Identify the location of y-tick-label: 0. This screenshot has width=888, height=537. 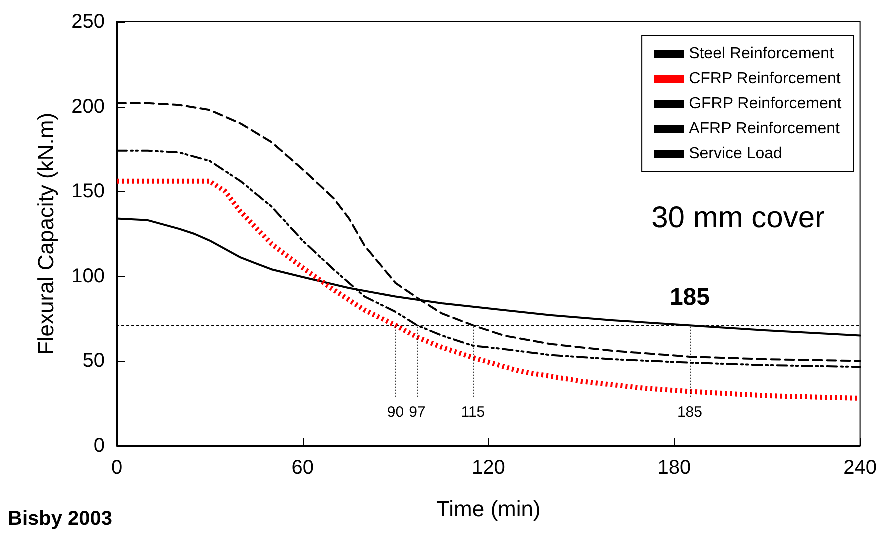
(99, 446).